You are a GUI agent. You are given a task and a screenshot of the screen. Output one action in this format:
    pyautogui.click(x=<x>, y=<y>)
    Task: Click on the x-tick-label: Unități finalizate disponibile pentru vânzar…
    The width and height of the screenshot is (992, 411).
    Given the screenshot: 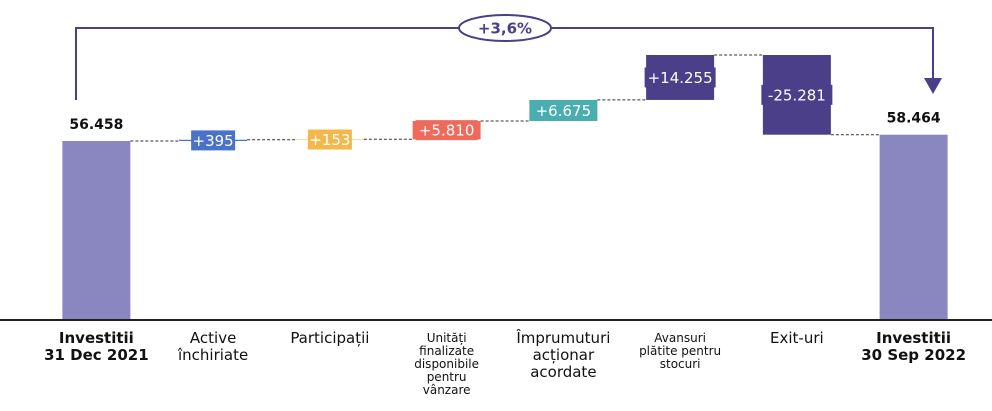 What is the action you would take?
    pyautogui.click(x=446, y=364)
    